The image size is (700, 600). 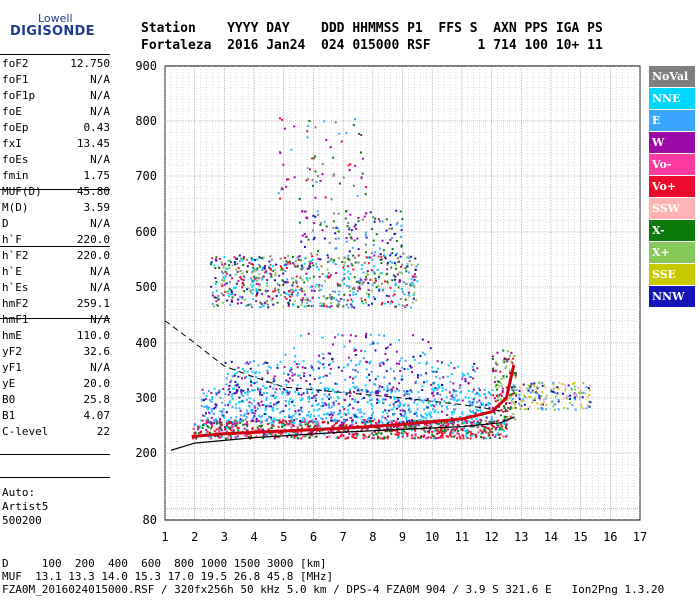 What do you see at coordinates (12, 367) in the screenshot?
I see `parameter-name: yF1` at bounding box center [12, 367].